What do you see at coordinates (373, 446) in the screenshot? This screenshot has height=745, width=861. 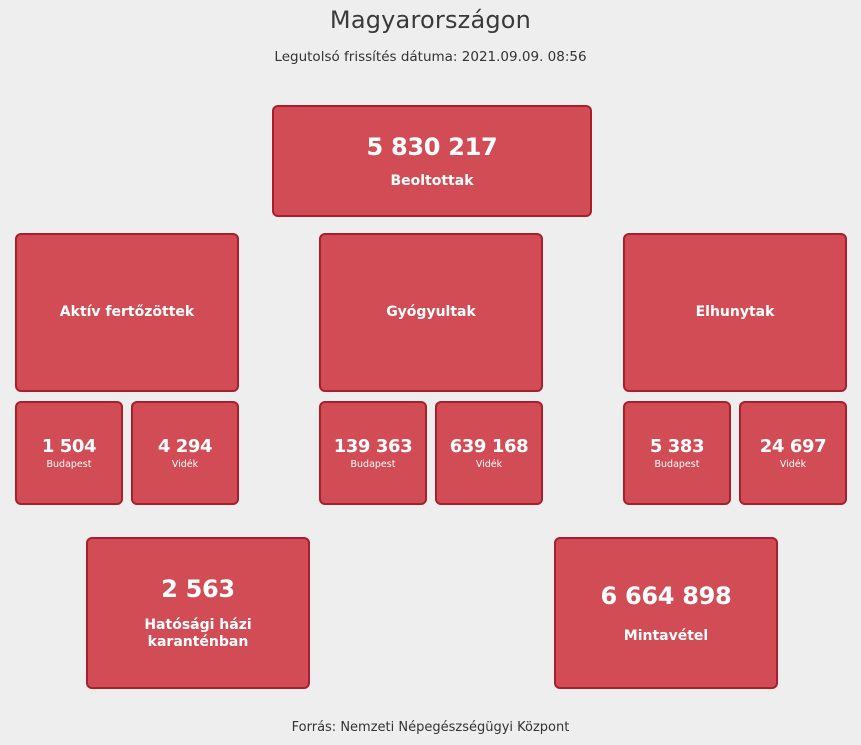 I see `recovered-budapest-value: 139 363` at bounding box center [373, 446].